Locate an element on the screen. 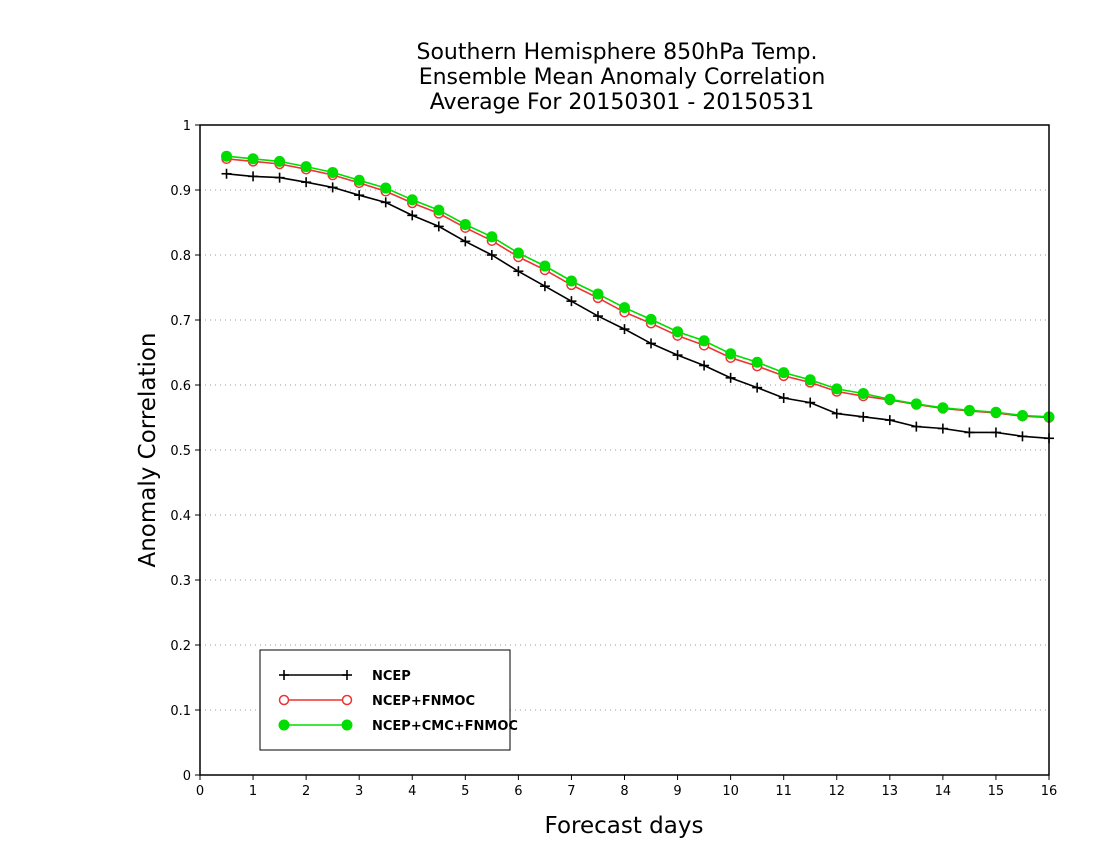 The width and height of the screenshot is (1100, 850). x-tick-label: 15 is located at coordinates (996, 791).